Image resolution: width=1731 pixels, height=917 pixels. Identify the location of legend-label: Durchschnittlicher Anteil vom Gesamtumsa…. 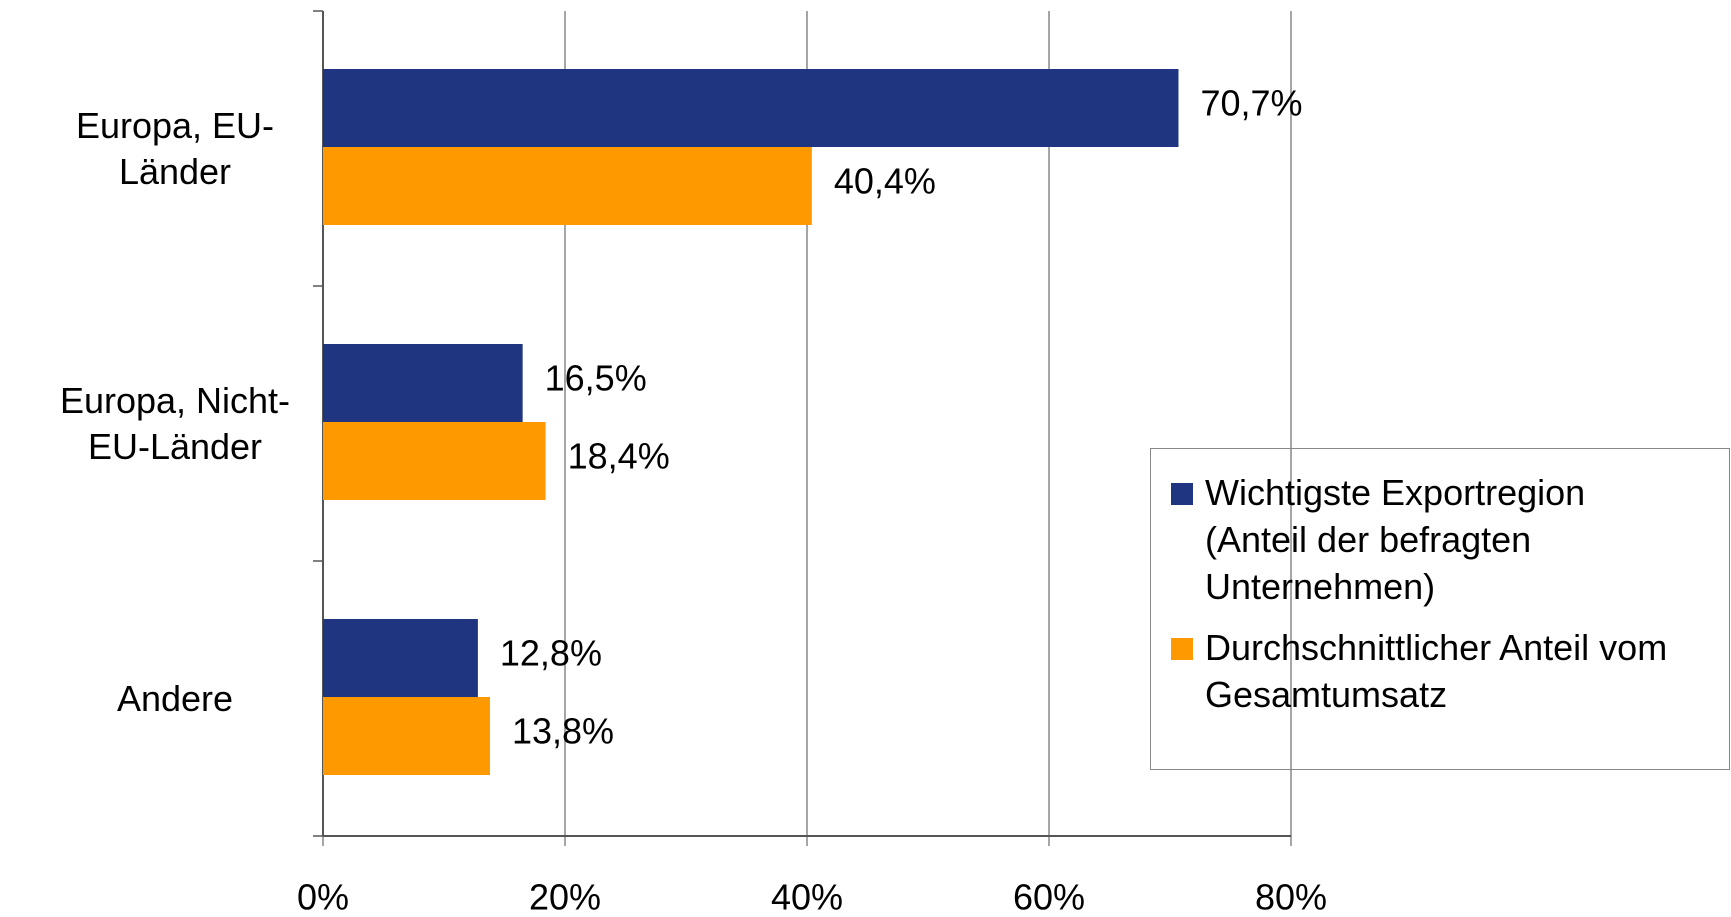
(1436, 671).